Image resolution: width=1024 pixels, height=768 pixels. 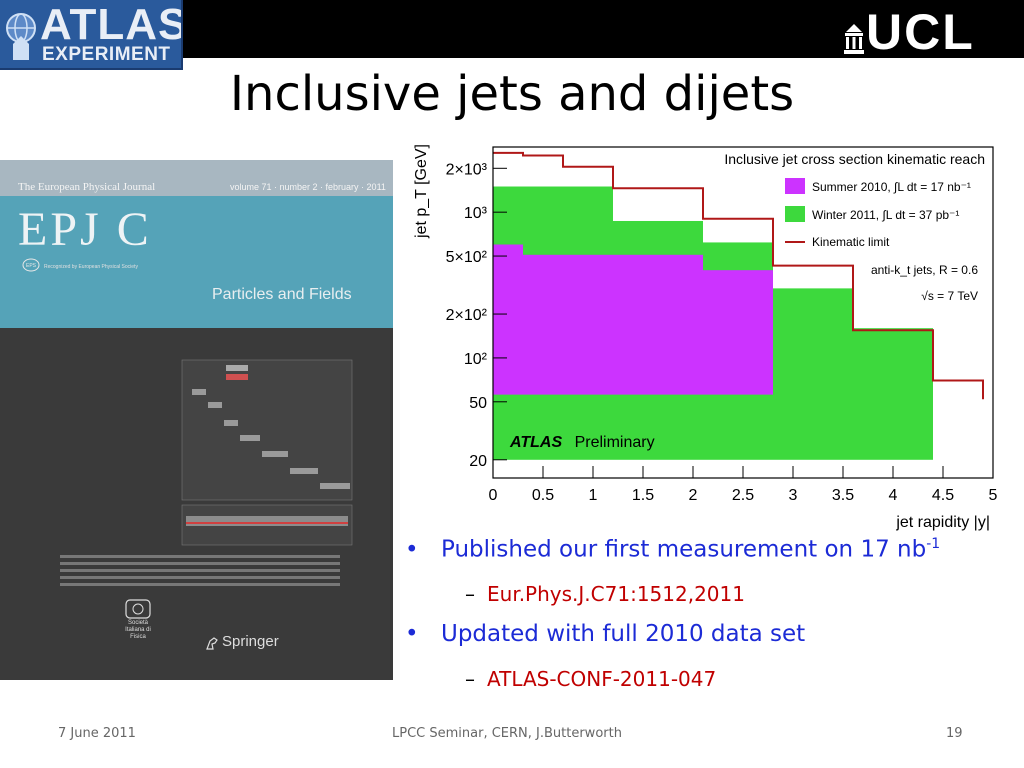 What do you see at coordinates (138, 609) in the screenshot?
I see `sif-seal-icon` at bounding box center [138, 609].